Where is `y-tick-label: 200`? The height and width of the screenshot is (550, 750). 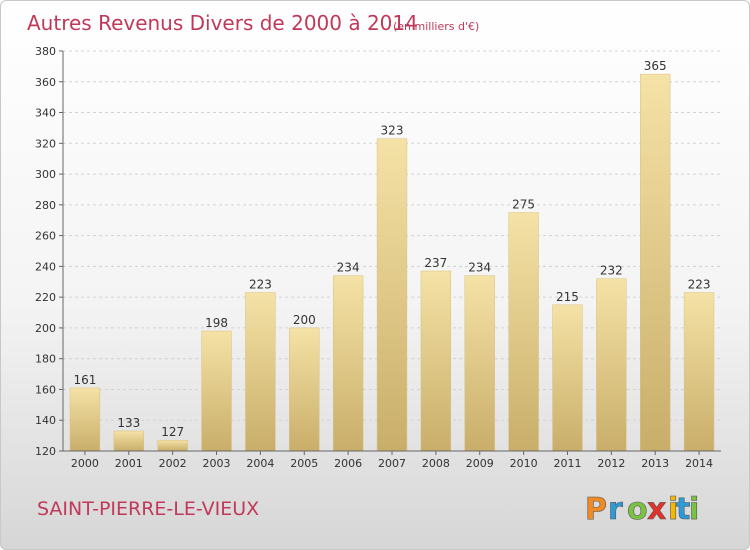
y-tick-label: 200 is located at coordinates (45, 328).